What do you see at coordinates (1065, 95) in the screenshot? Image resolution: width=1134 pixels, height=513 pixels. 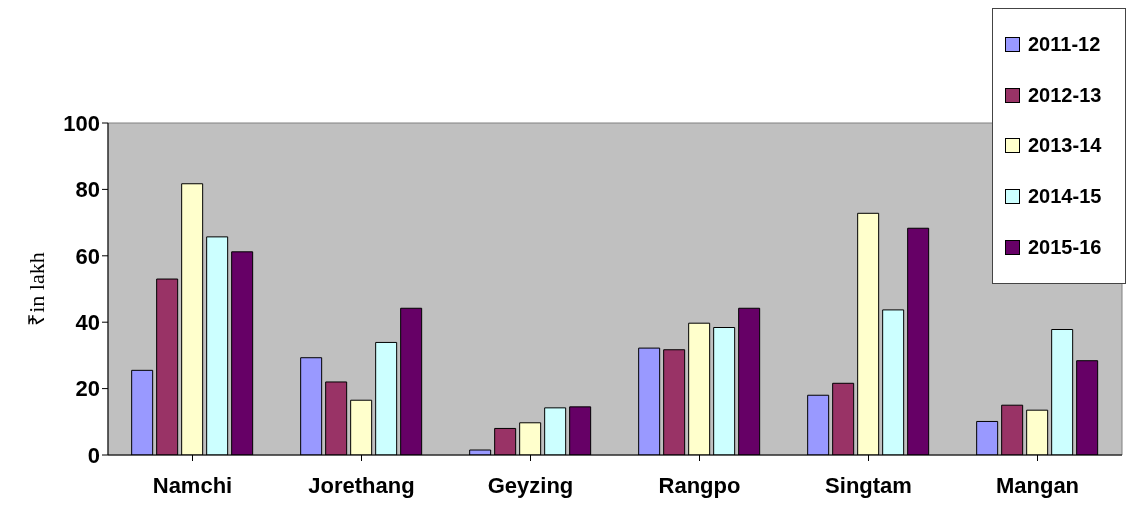 I see `legend-label: 2012-13` at bounding box center [1065, 95].